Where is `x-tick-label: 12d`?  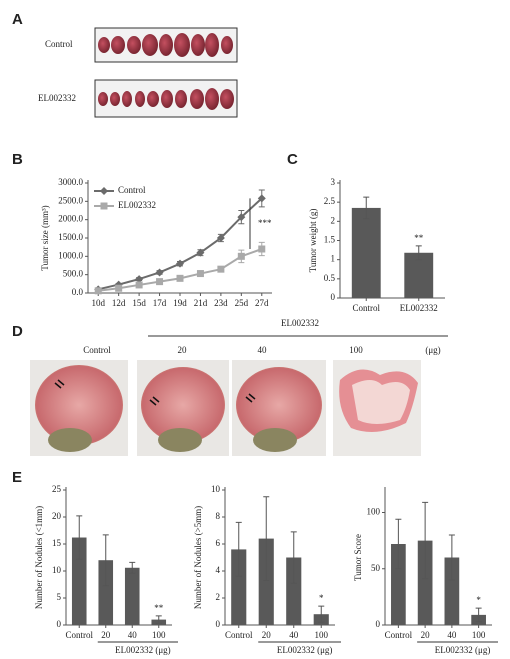
x-tick-label: 12d is located at coordinates (119, 303).